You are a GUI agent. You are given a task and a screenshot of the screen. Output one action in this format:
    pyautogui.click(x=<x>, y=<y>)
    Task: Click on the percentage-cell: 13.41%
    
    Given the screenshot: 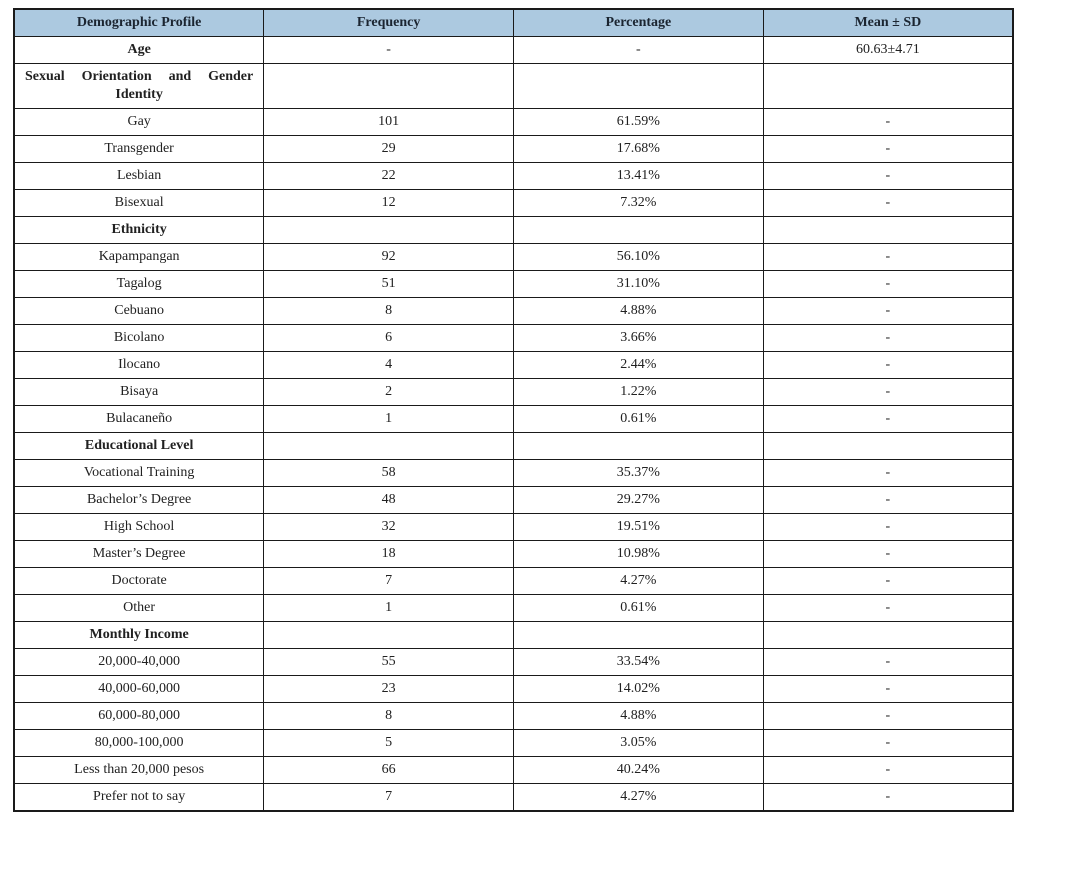 What is the action you would take?
    pyautogui.click(x=638, y=176)
    